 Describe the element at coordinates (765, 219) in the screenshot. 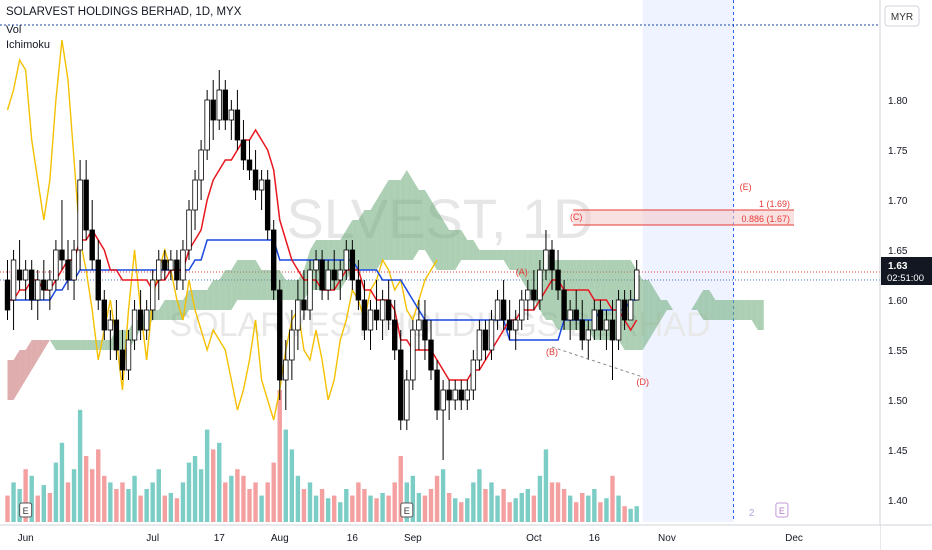

I see `fib-level-label: 0.886 (1.67)` at that location.